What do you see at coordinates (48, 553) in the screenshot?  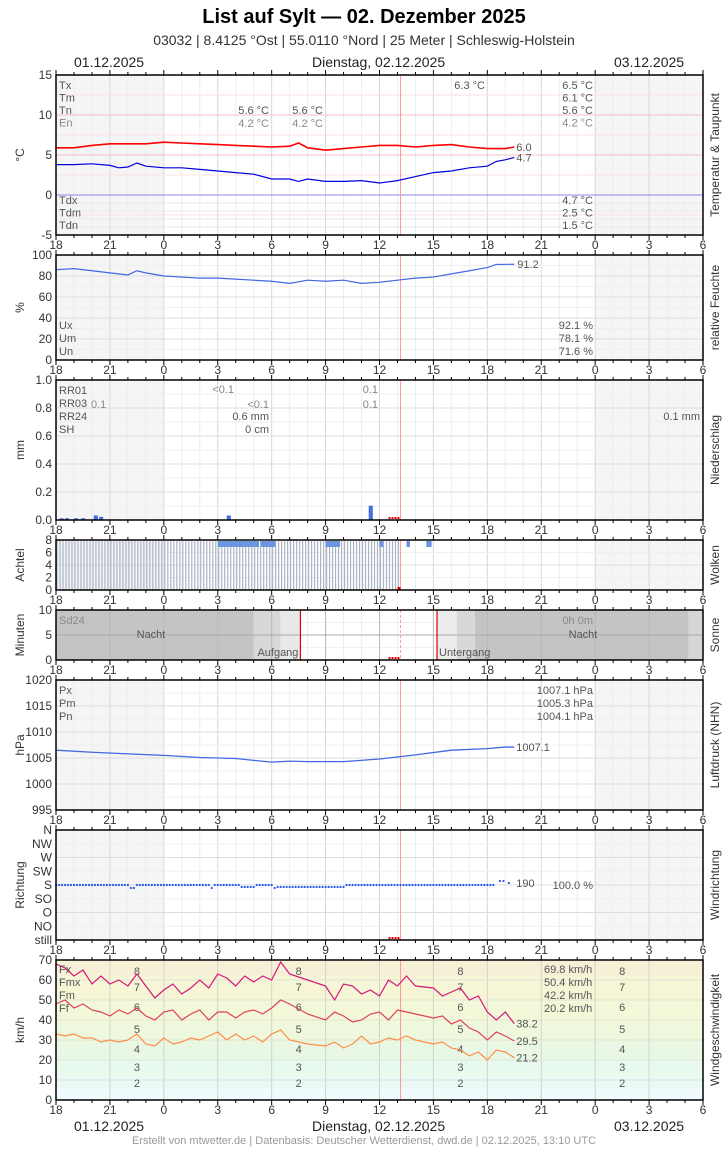 I see `y-tick-label: 6` at bounding box center [48, 553].